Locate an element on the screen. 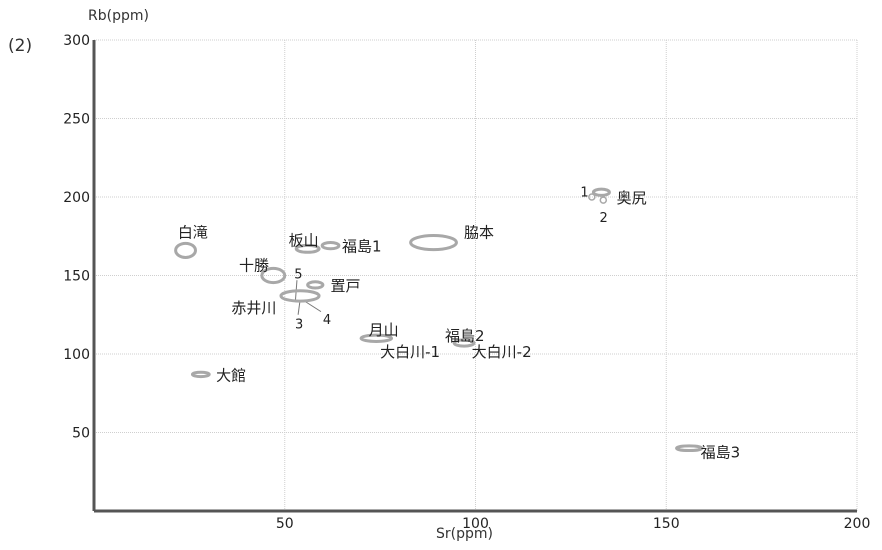 The width and height of the screenshot is (882, 550). x-tick-label: 200 is located at coordinates (857, 524).